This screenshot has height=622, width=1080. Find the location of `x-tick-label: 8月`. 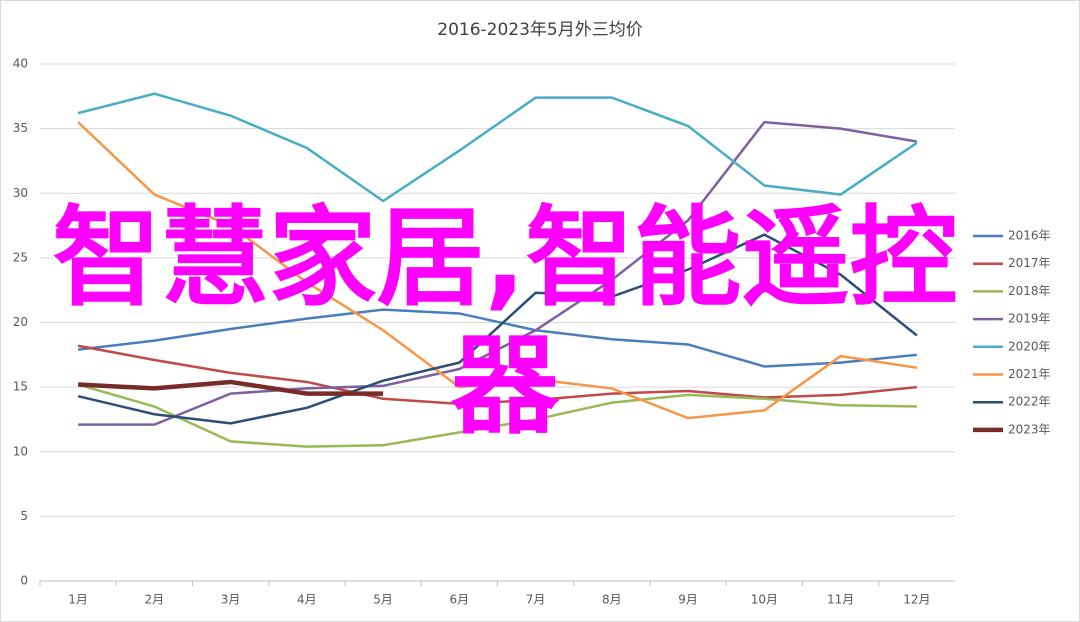

x-tick-label: 8月 is located at coordinates (612, 600).